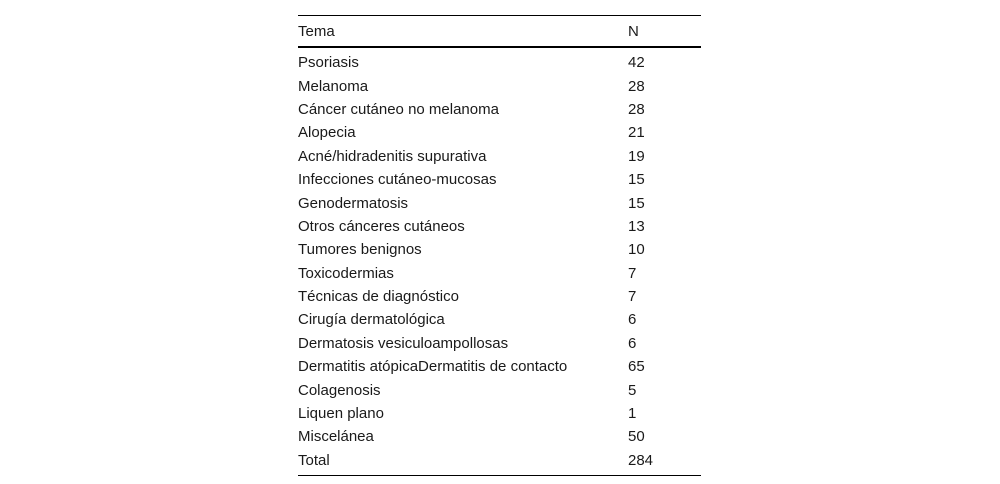 Image resolution: width=1000 pixels, height=484 pixels. What do you see at coordinates (636, 156) in the screenshot?
I see `count-cell: 19` at bounding box center [636, 156].